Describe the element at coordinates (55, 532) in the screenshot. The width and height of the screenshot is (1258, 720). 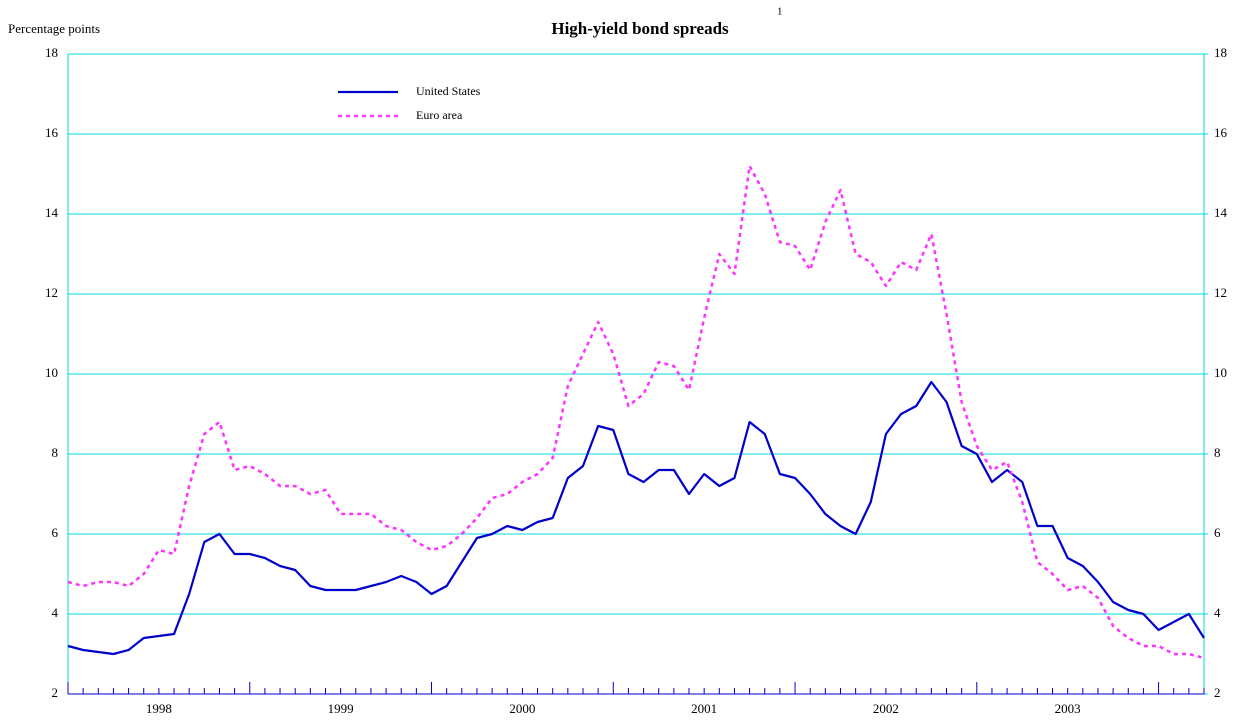
I see `y-tick-label: 6` at that location.